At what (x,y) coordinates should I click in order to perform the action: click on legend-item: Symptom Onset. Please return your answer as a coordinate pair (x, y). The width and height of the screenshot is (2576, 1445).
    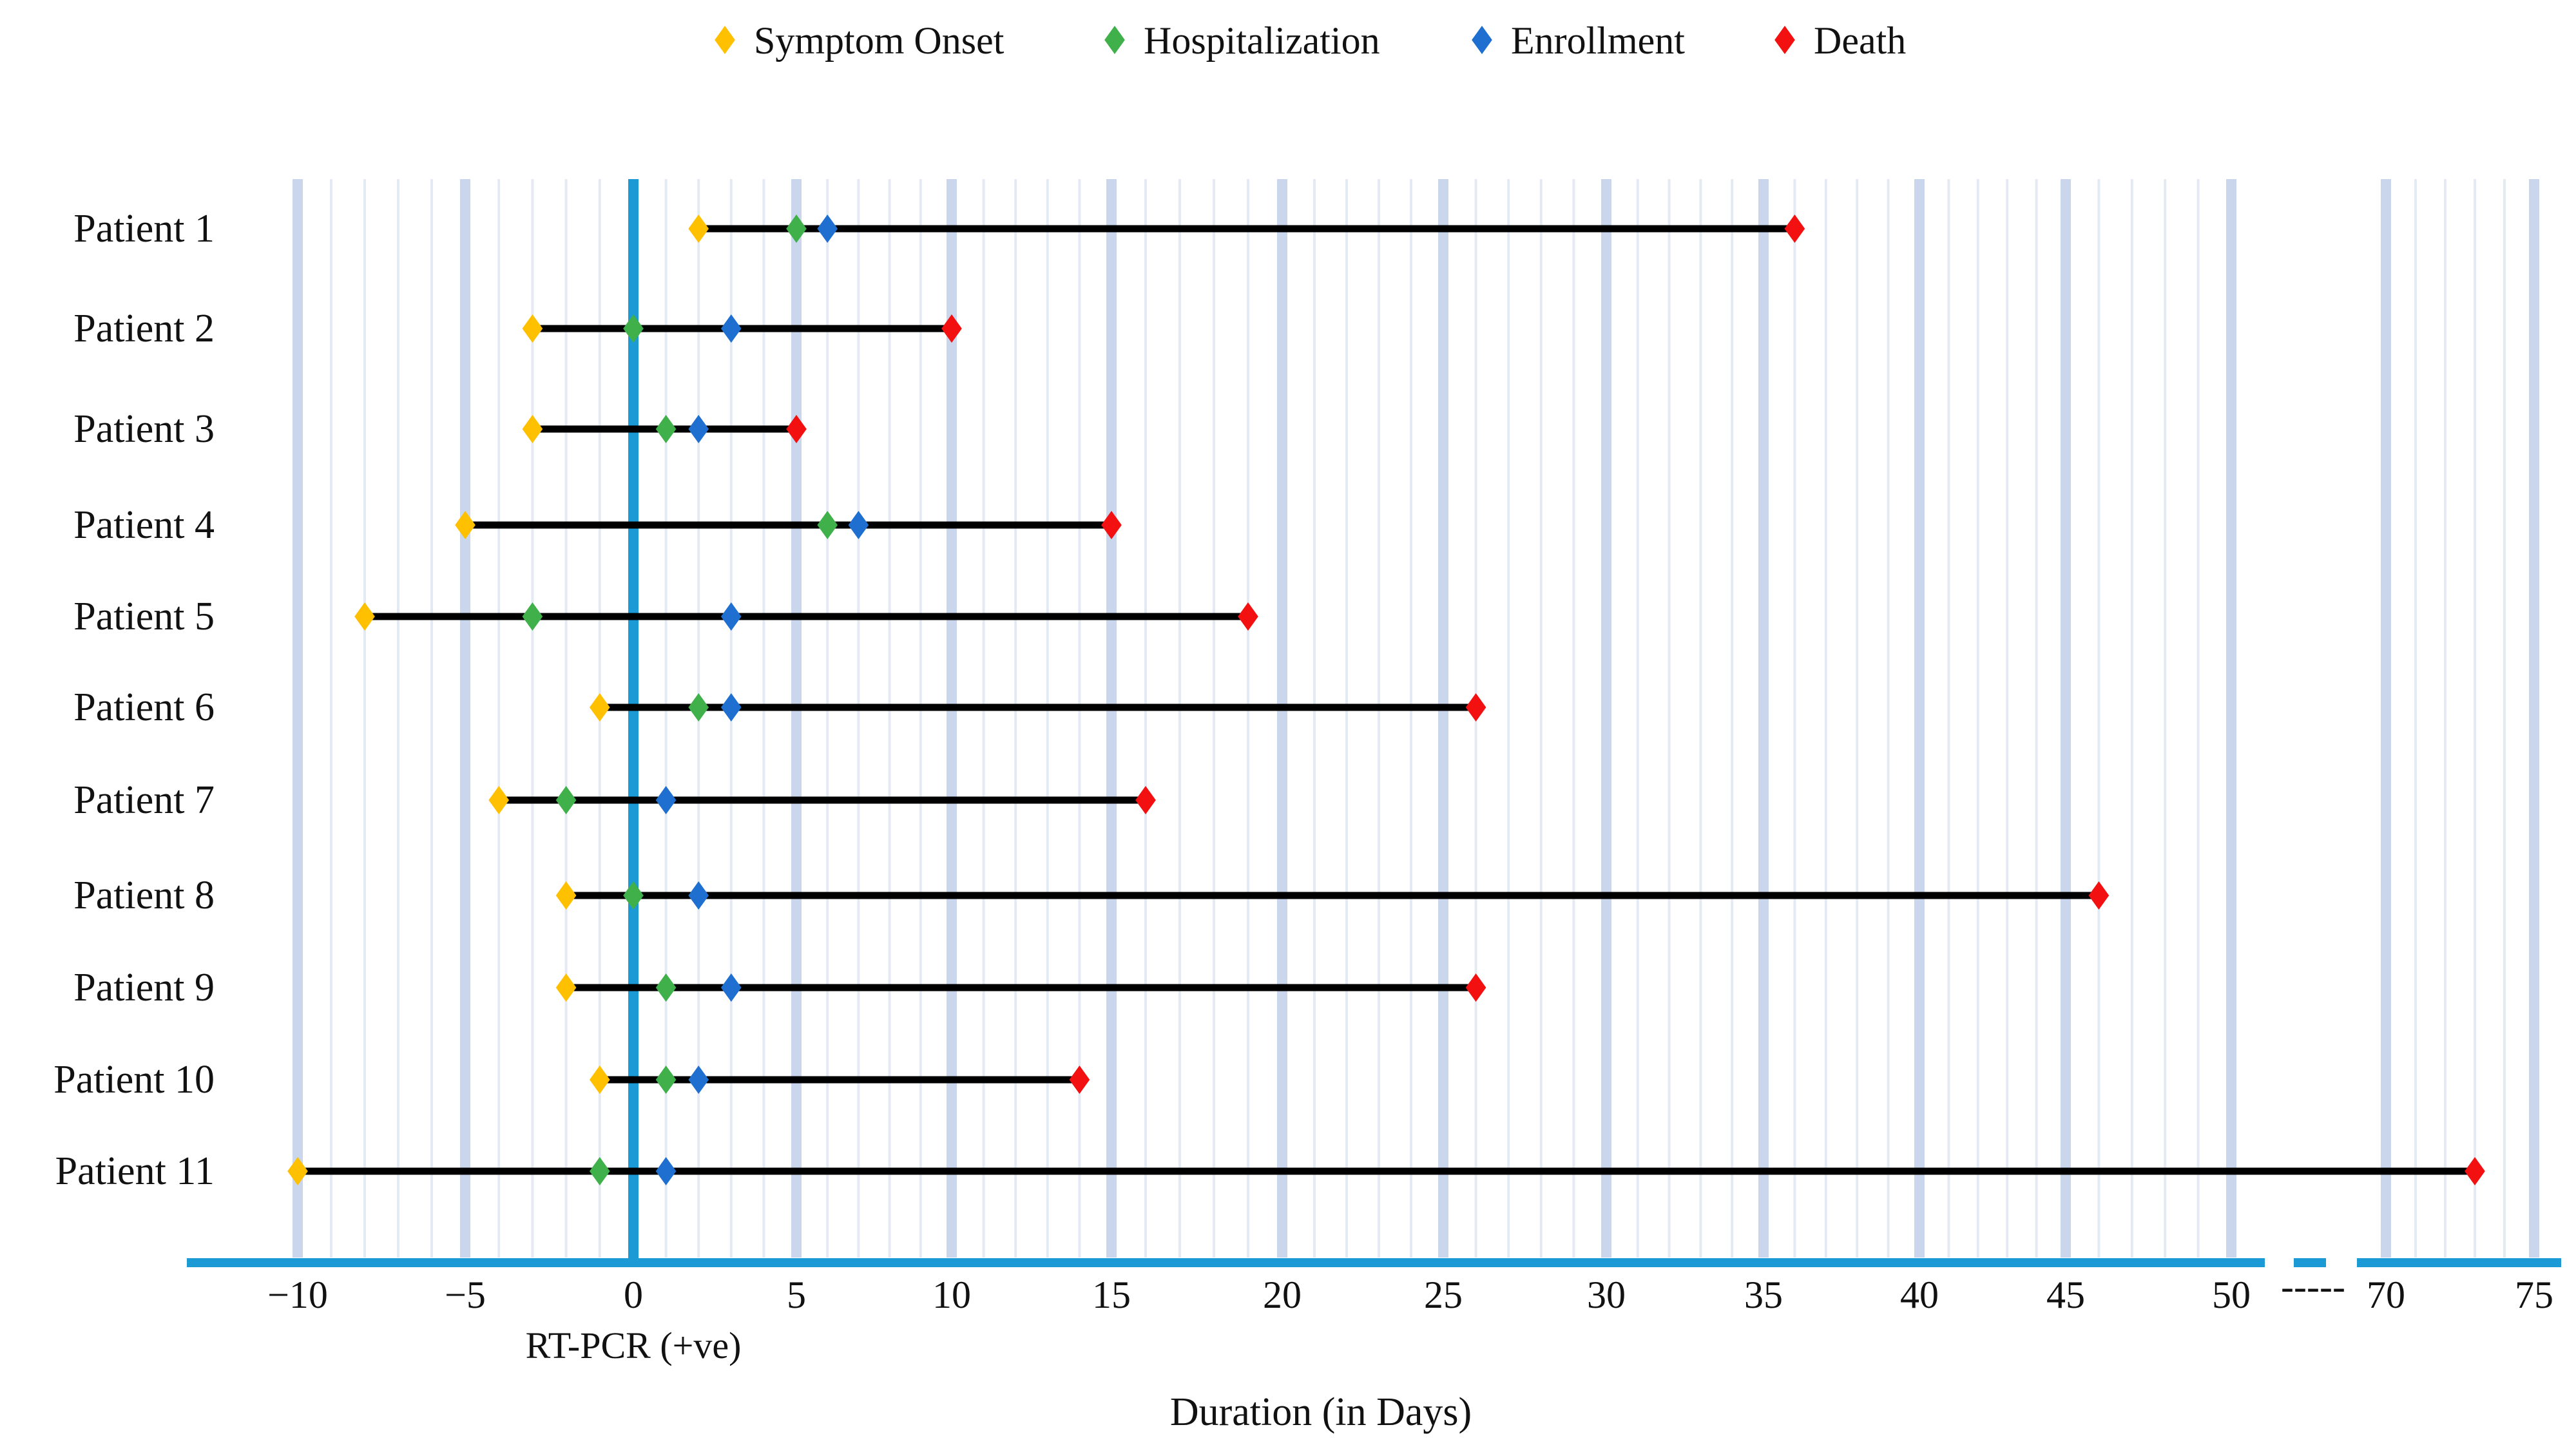
    Looking at the image, I should click on (860, 40).